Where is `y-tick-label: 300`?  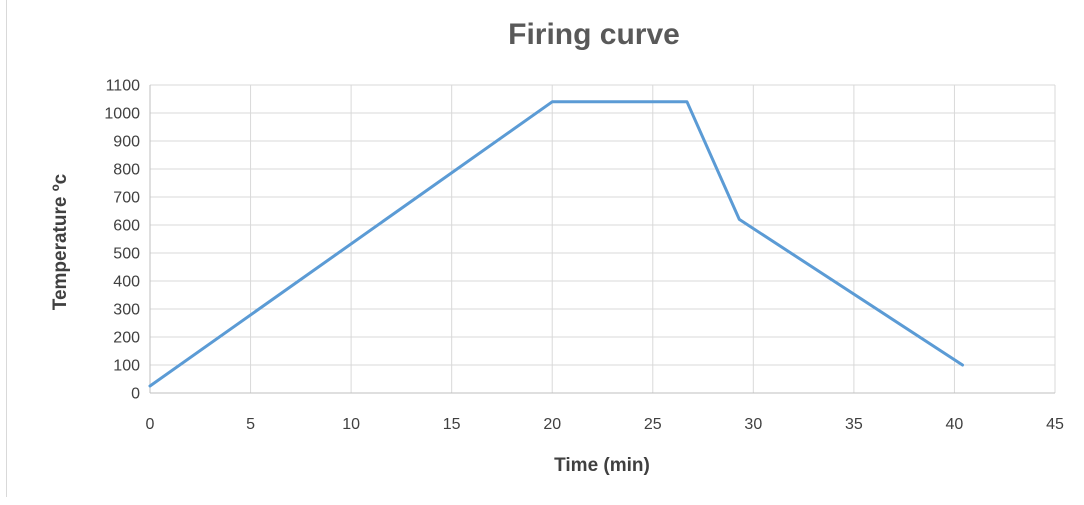 y-tick-label: 300 is located at coordinates (126, 310).